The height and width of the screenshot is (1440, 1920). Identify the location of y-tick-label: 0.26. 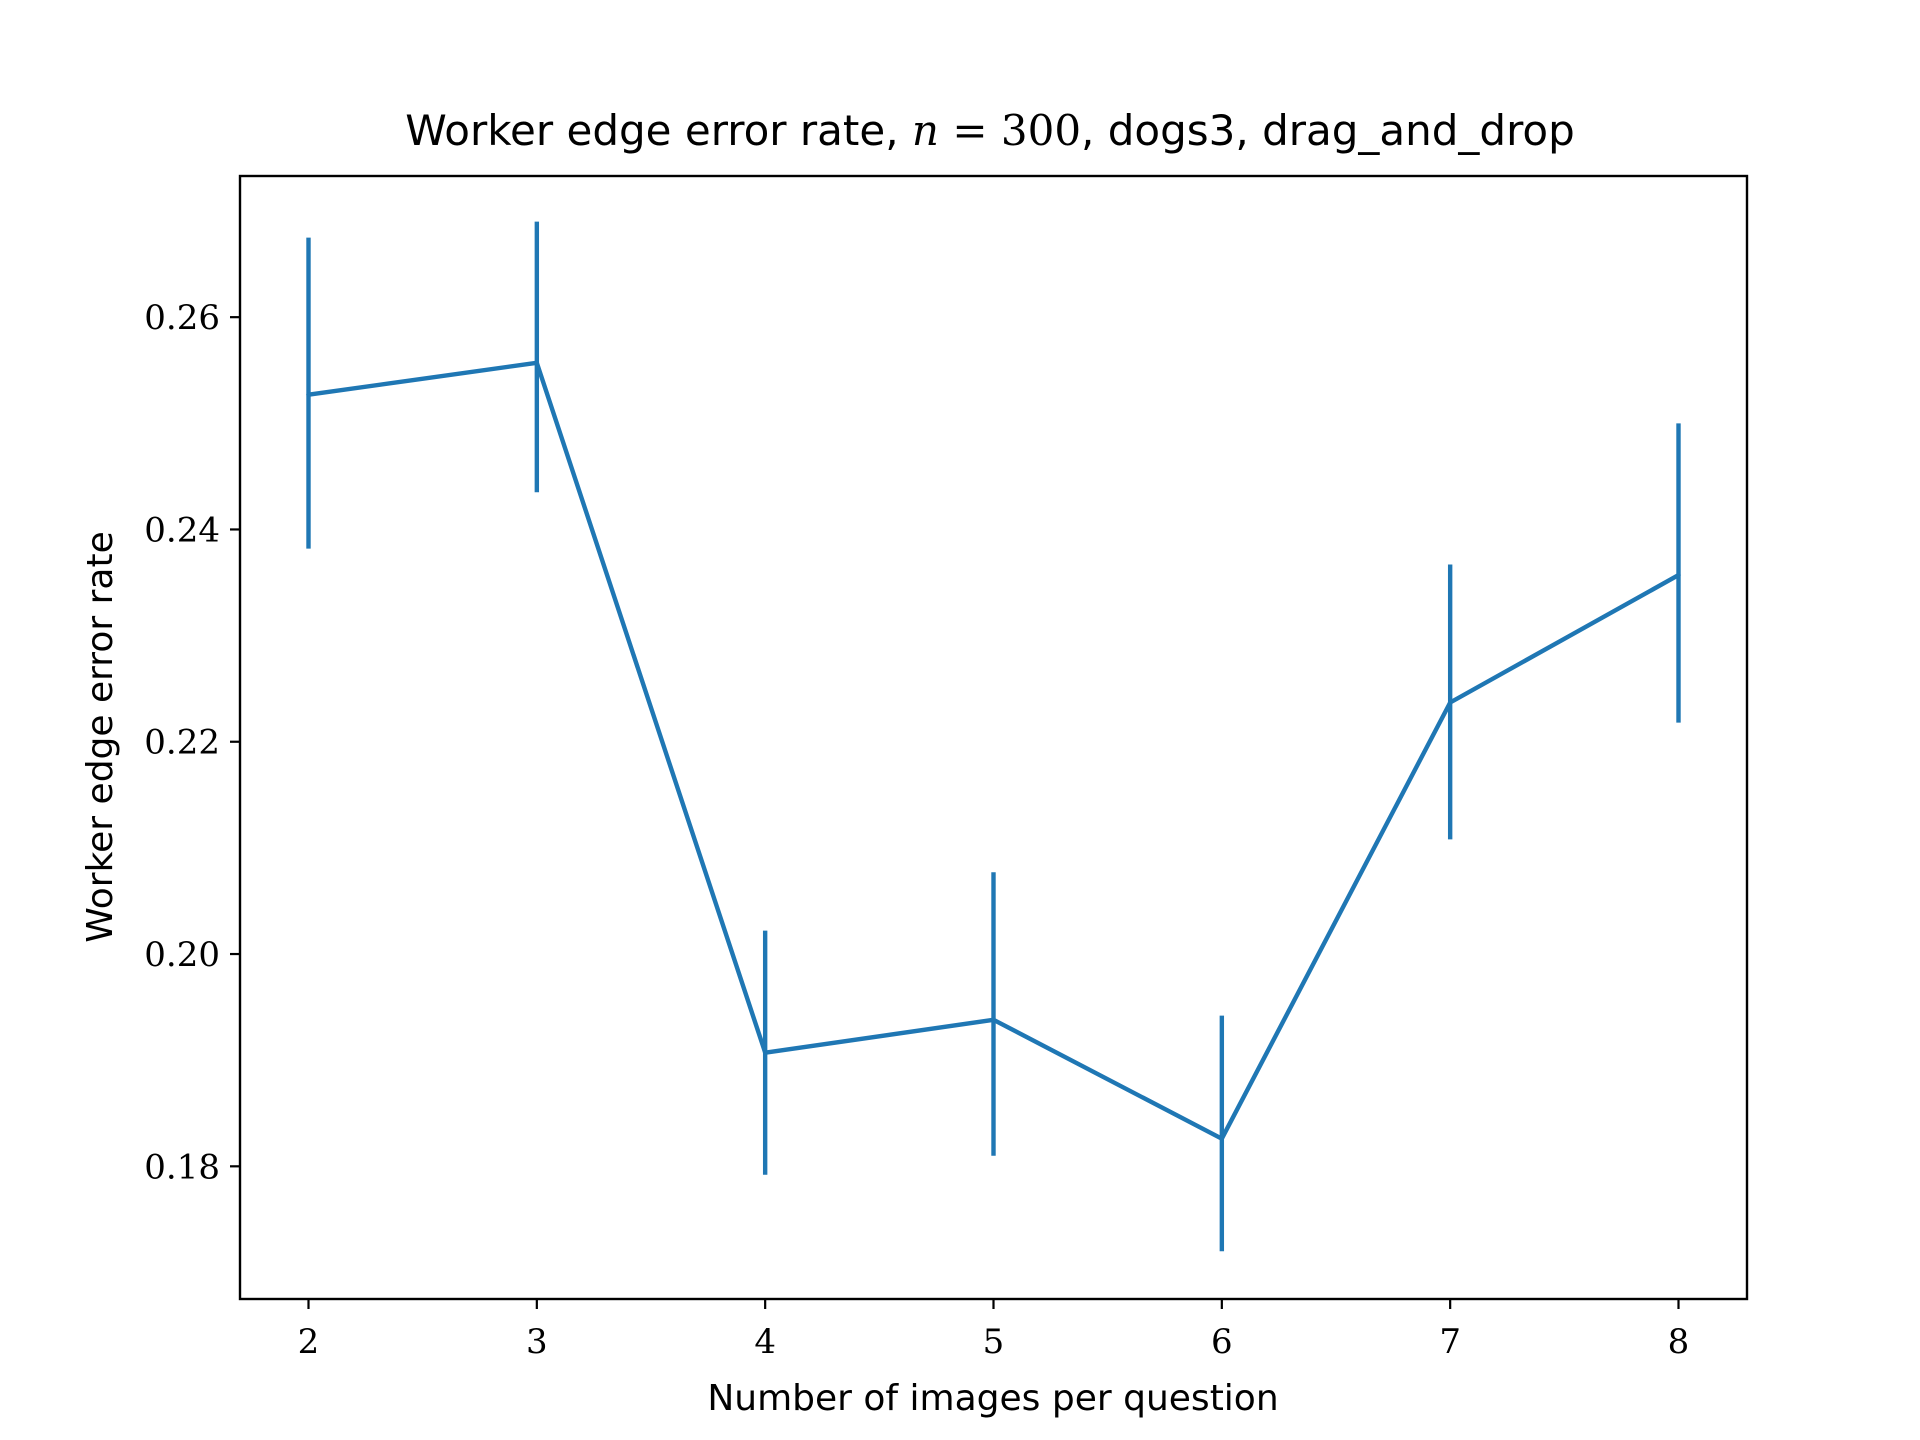
(182, 318).